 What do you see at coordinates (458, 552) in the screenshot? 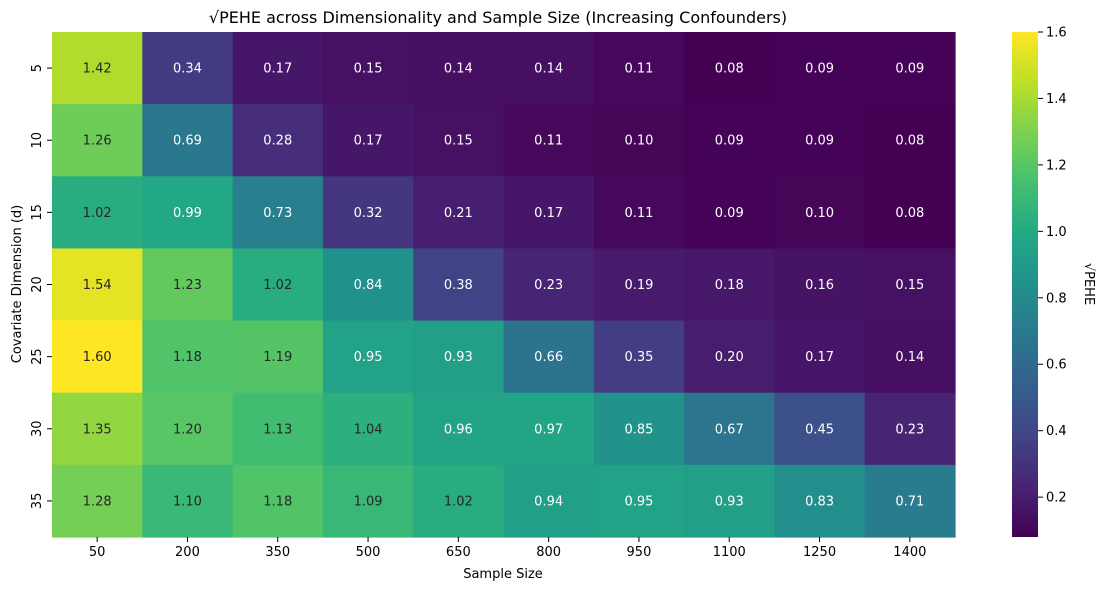
I see `x-tick-label: 650` at bounding box center [458, 552].